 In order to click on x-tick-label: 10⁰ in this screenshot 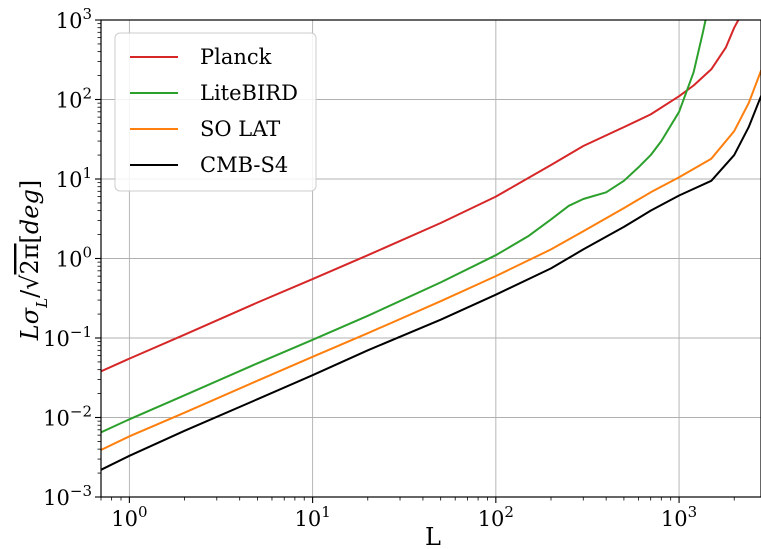, I will do `click(129, 517)`.